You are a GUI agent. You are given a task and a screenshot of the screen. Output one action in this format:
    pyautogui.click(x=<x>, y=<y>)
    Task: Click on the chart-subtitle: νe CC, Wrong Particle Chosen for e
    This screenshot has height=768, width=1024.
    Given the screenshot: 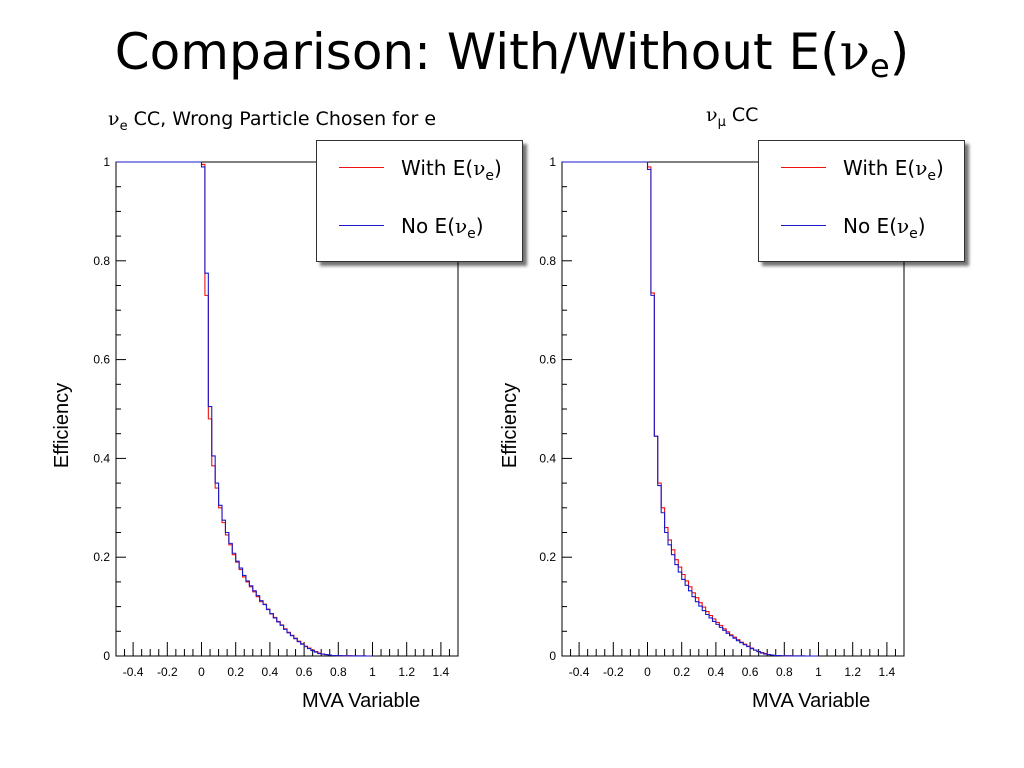 What is the action you would take?
    pyautogui.click(x=272, y=121)
    